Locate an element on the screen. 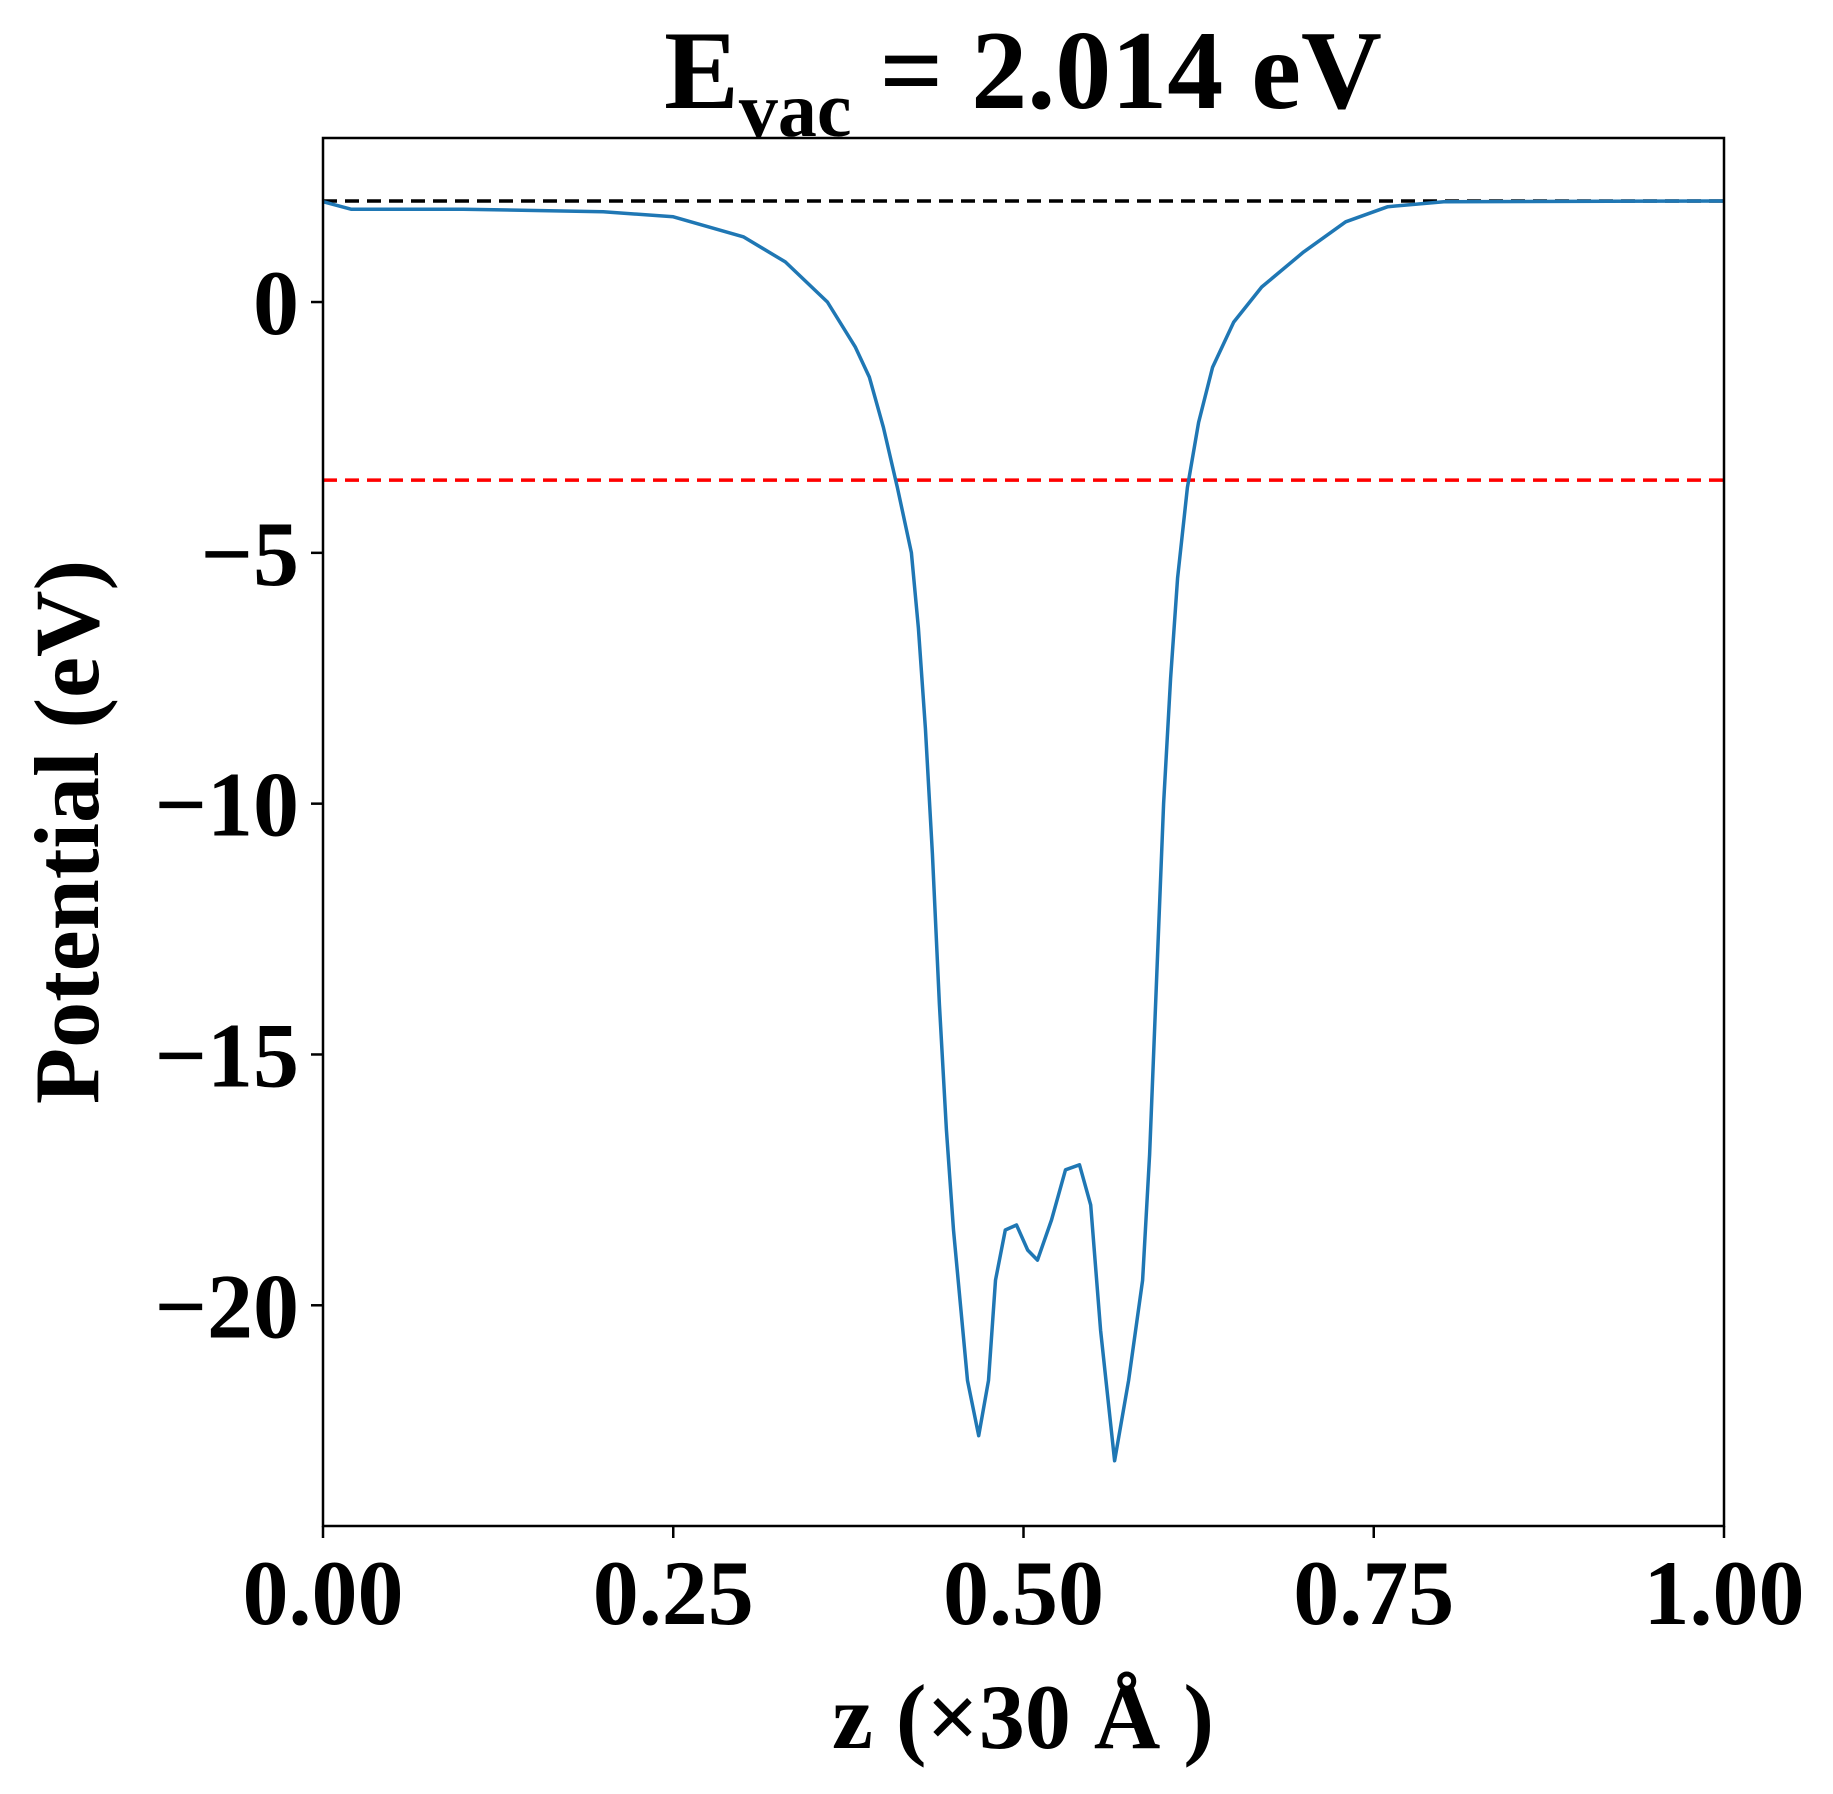 The height and width of the screenshot is (1794, 1833). title-rest: = 2.014 eV is located at coordinates (1116, 71).